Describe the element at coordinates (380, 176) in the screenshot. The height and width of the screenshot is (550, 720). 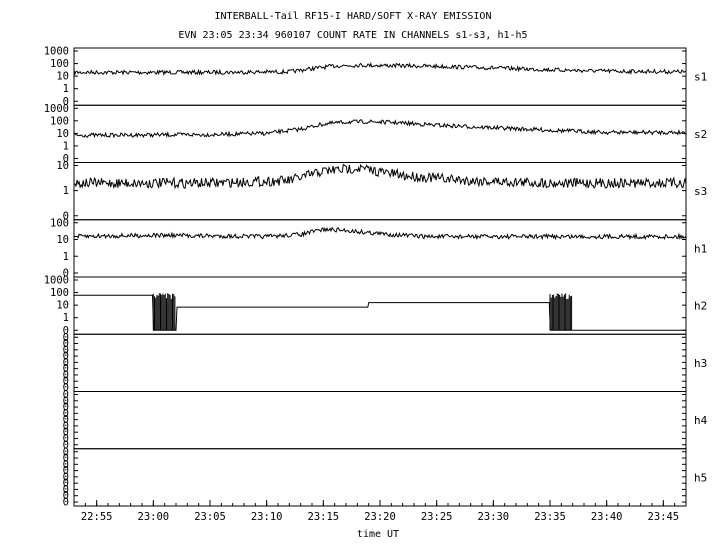
I see `series-line-s3` at that location.